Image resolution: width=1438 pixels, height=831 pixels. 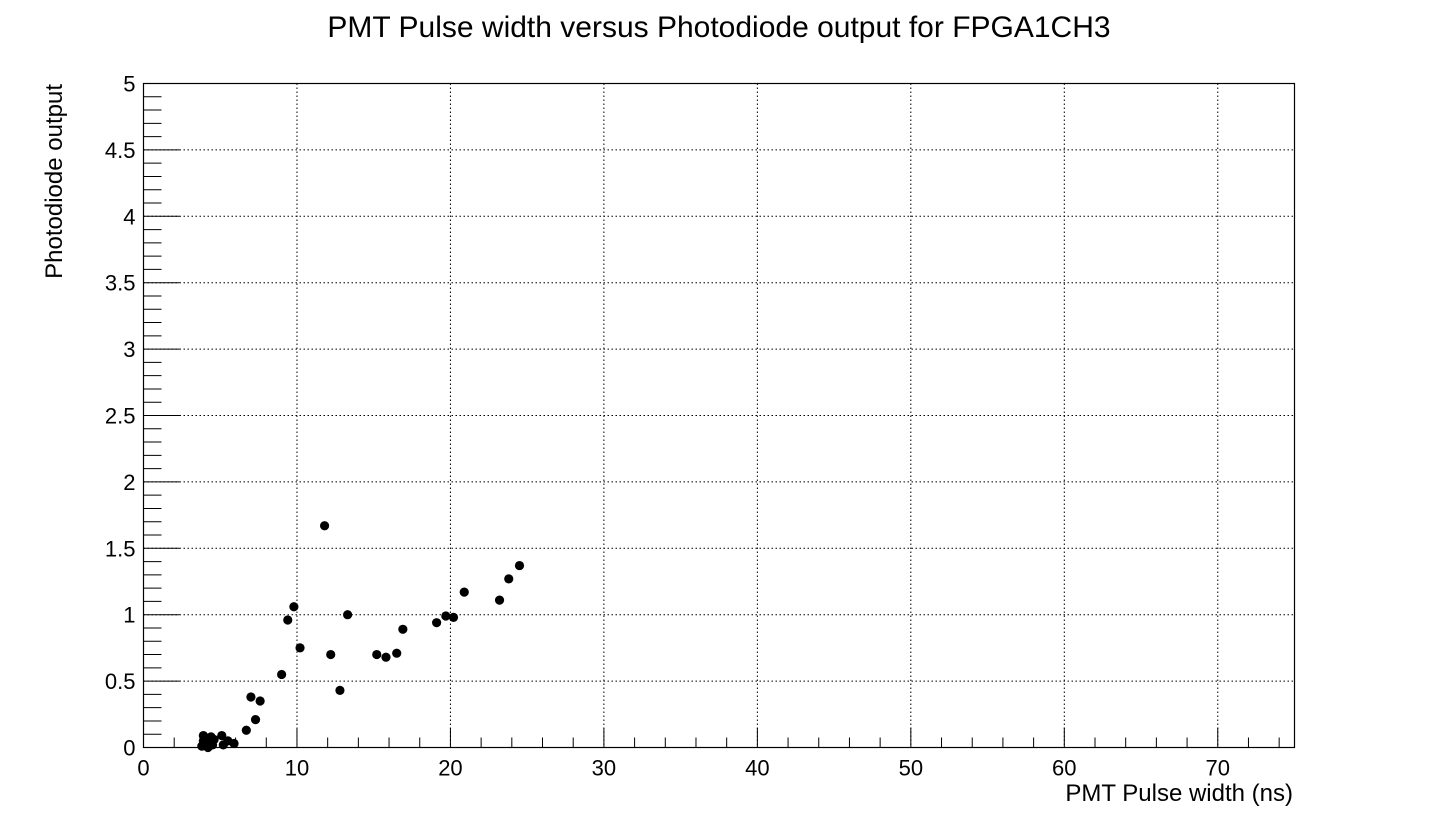 What do you see at coordinates (120, 283) in the screenshot?
I see `y-tick-label: 3.5` at bounding box center [120, 283].